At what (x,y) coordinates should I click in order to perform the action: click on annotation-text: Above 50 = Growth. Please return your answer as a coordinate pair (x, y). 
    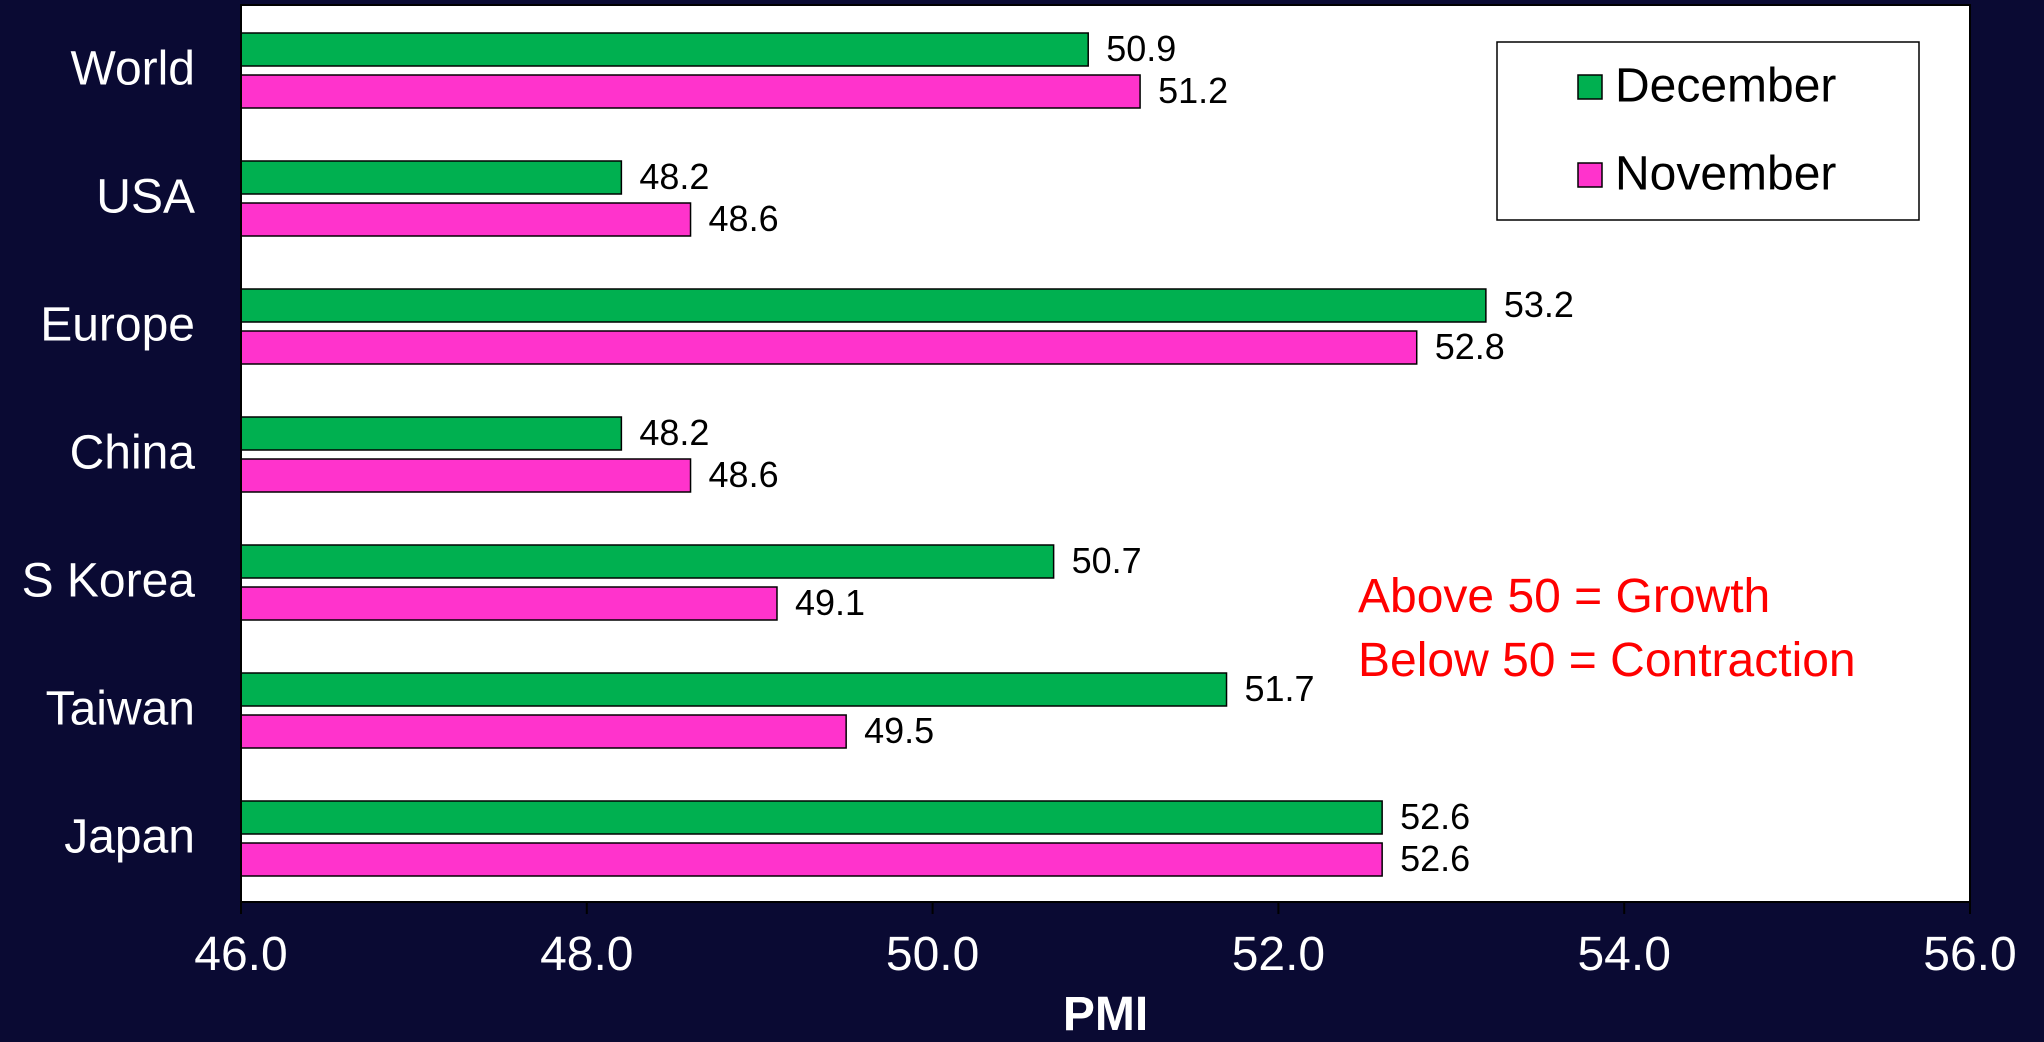
    Looking at the image, I should click on (1564, 596).